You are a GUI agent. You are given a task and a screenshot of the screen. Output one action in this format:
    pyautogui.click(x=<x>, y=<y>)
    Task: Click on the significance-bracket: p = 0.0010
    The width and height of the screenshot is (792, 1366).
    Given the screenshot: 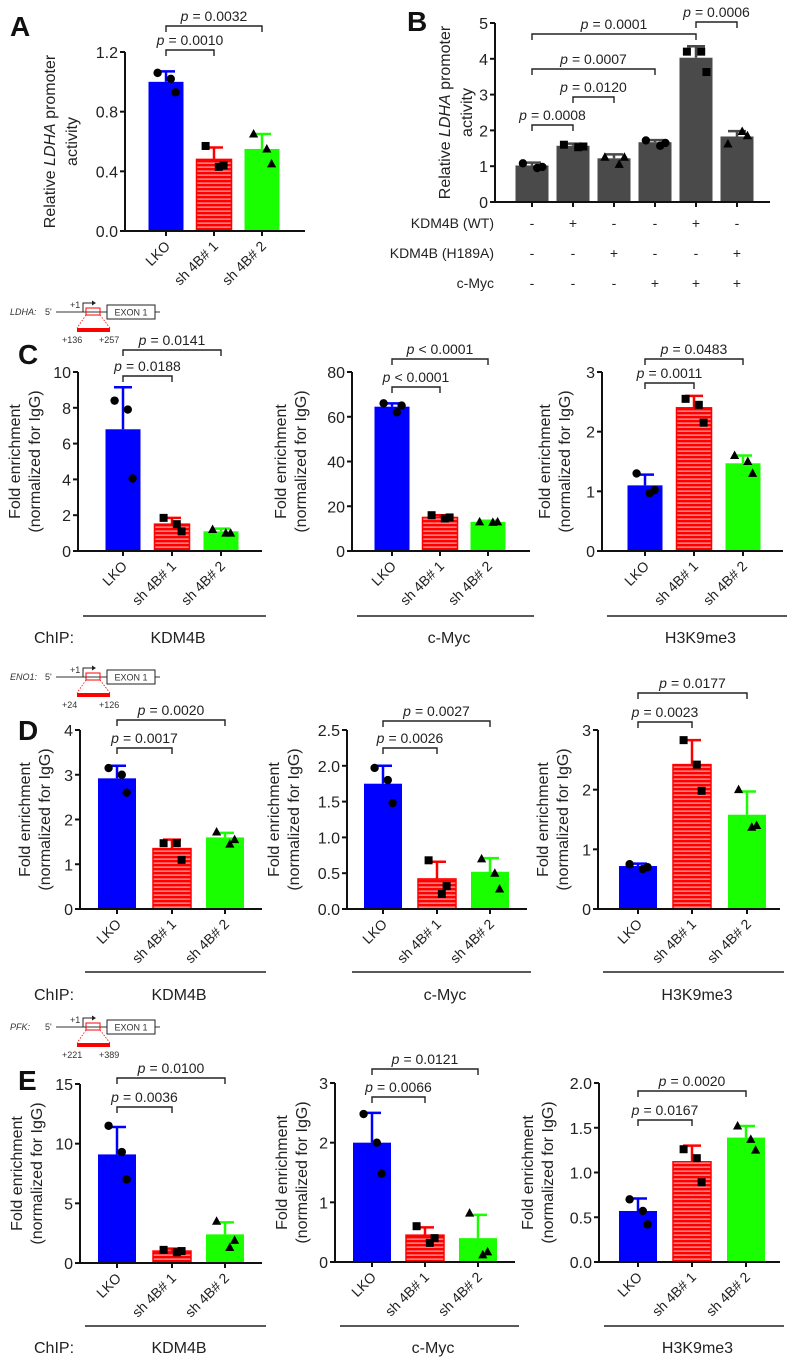 What is the action you would take?
    pyautogui.click(x=190, y=44)
    